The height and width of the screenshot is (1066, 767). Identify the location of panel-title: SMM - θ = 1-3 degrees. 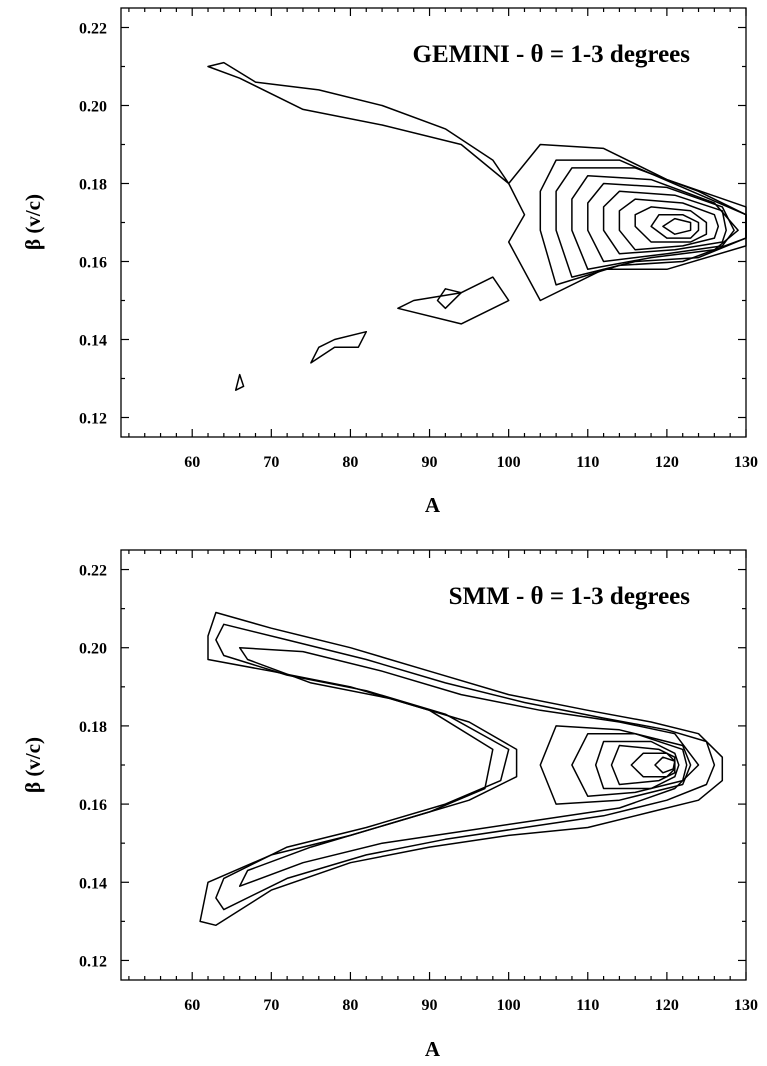
(570, 596).